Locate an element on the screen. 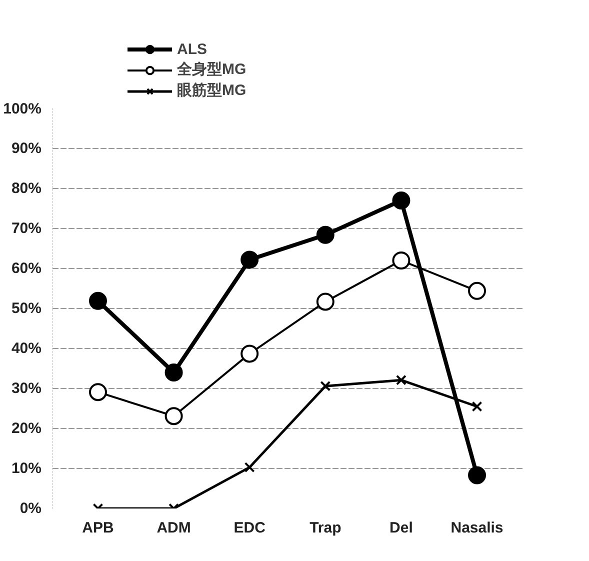 This screenshot has width=589, height=561. y-tick-label: 40% is located at coordinates (26, 348).